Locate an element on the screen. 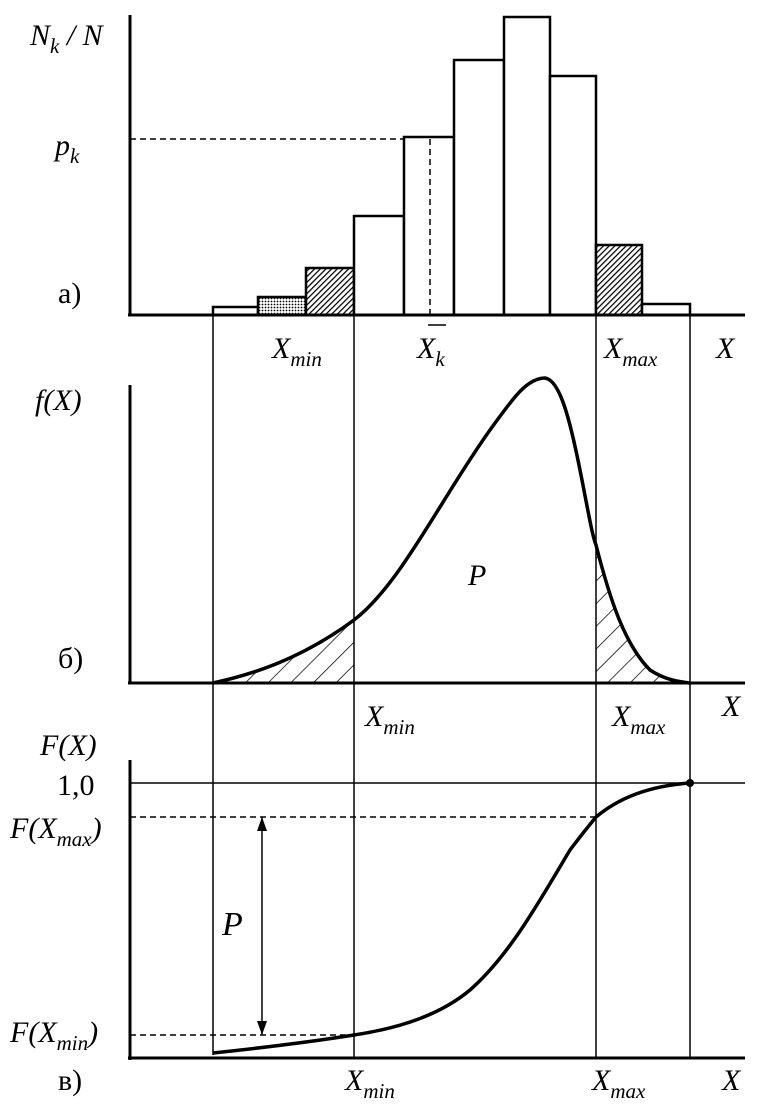  tick-label: 1,0 is located at coordinates (76, 785).